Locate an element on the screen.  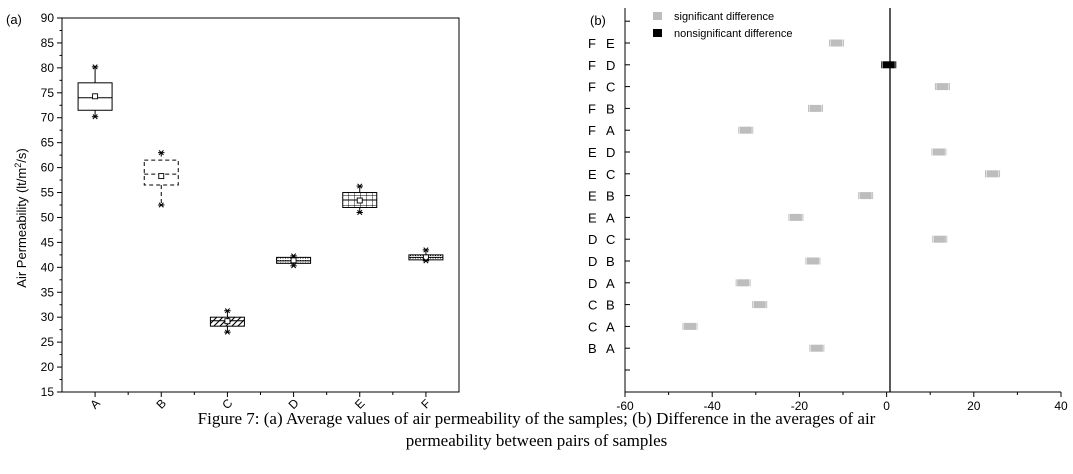
y-tick-label: 75 is located at coordinates (48, 93).